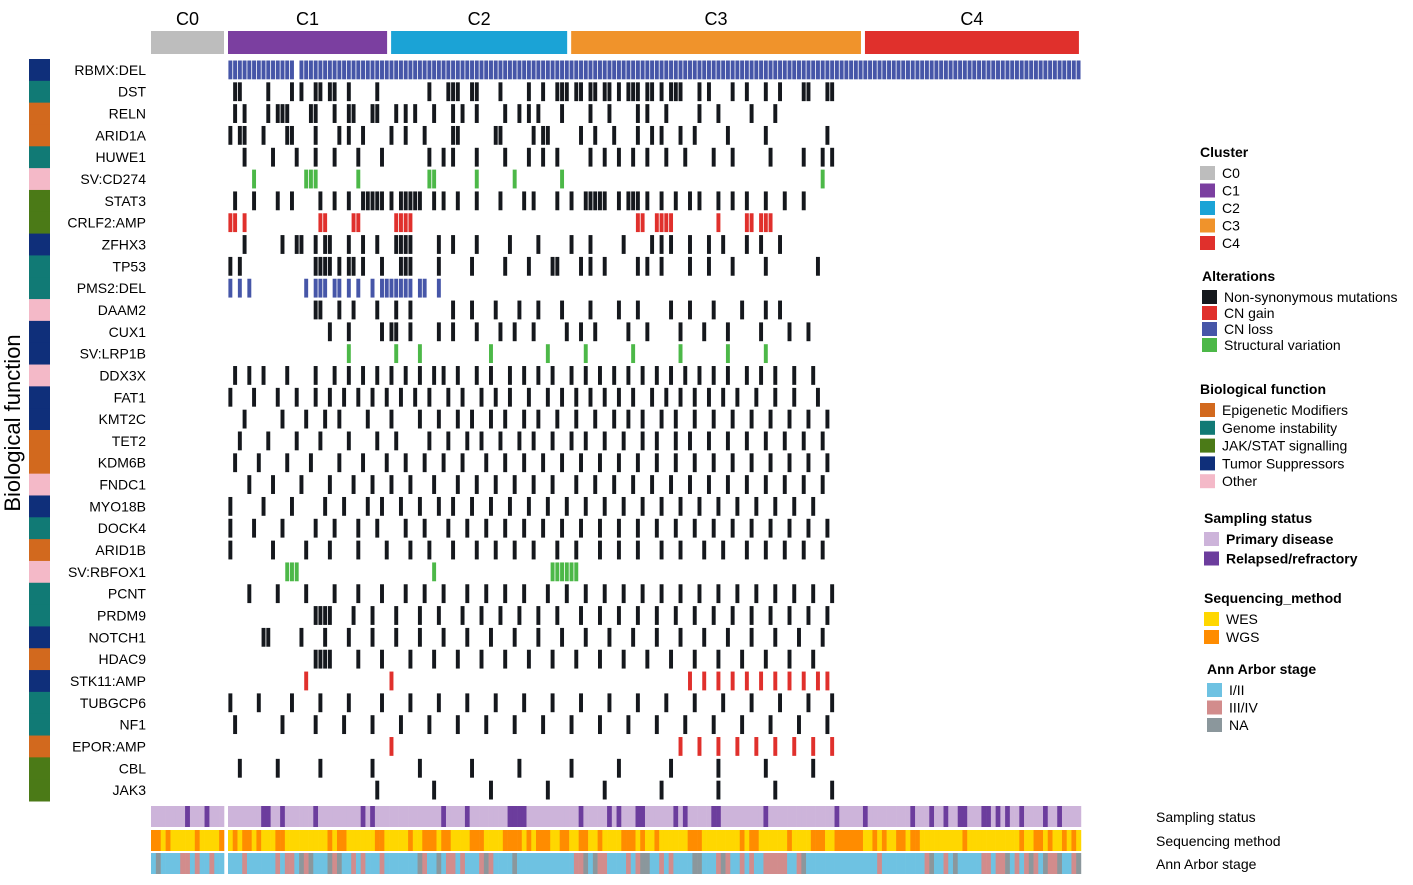 The height and width of the screenshot is (885, 1413). I want to click on gene-label-7: CRLF2:AMP, so click(106, 223).